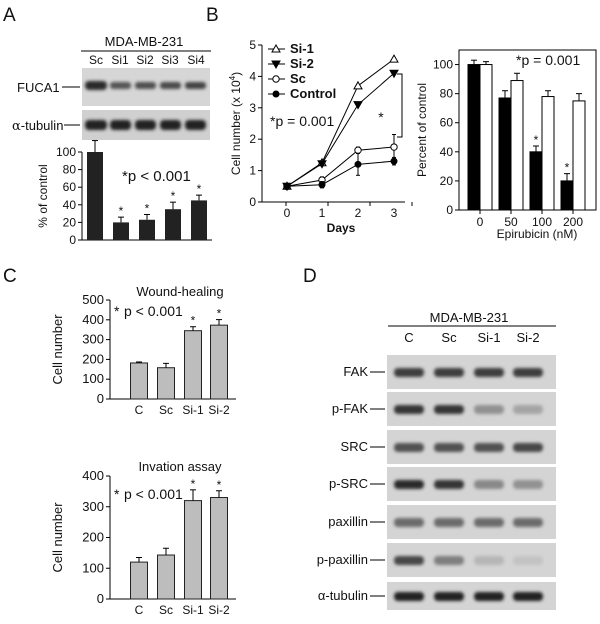  What do you see at coordinates (252, 45) in the screenshot?
I see `y-tick-label: 5` at bounding box center [252, 45].